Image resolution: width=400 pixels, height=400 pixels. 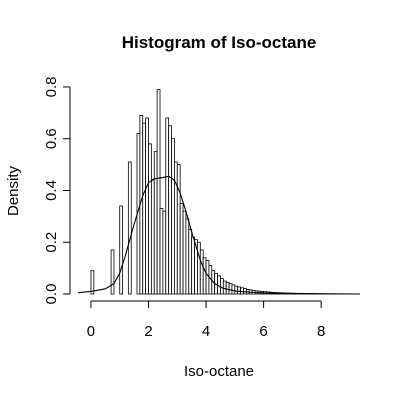 What do you see at coordinates (51, 138) in the screenshot?
I see `y-tick-label: 0.6` at bounding box center [51, 138].